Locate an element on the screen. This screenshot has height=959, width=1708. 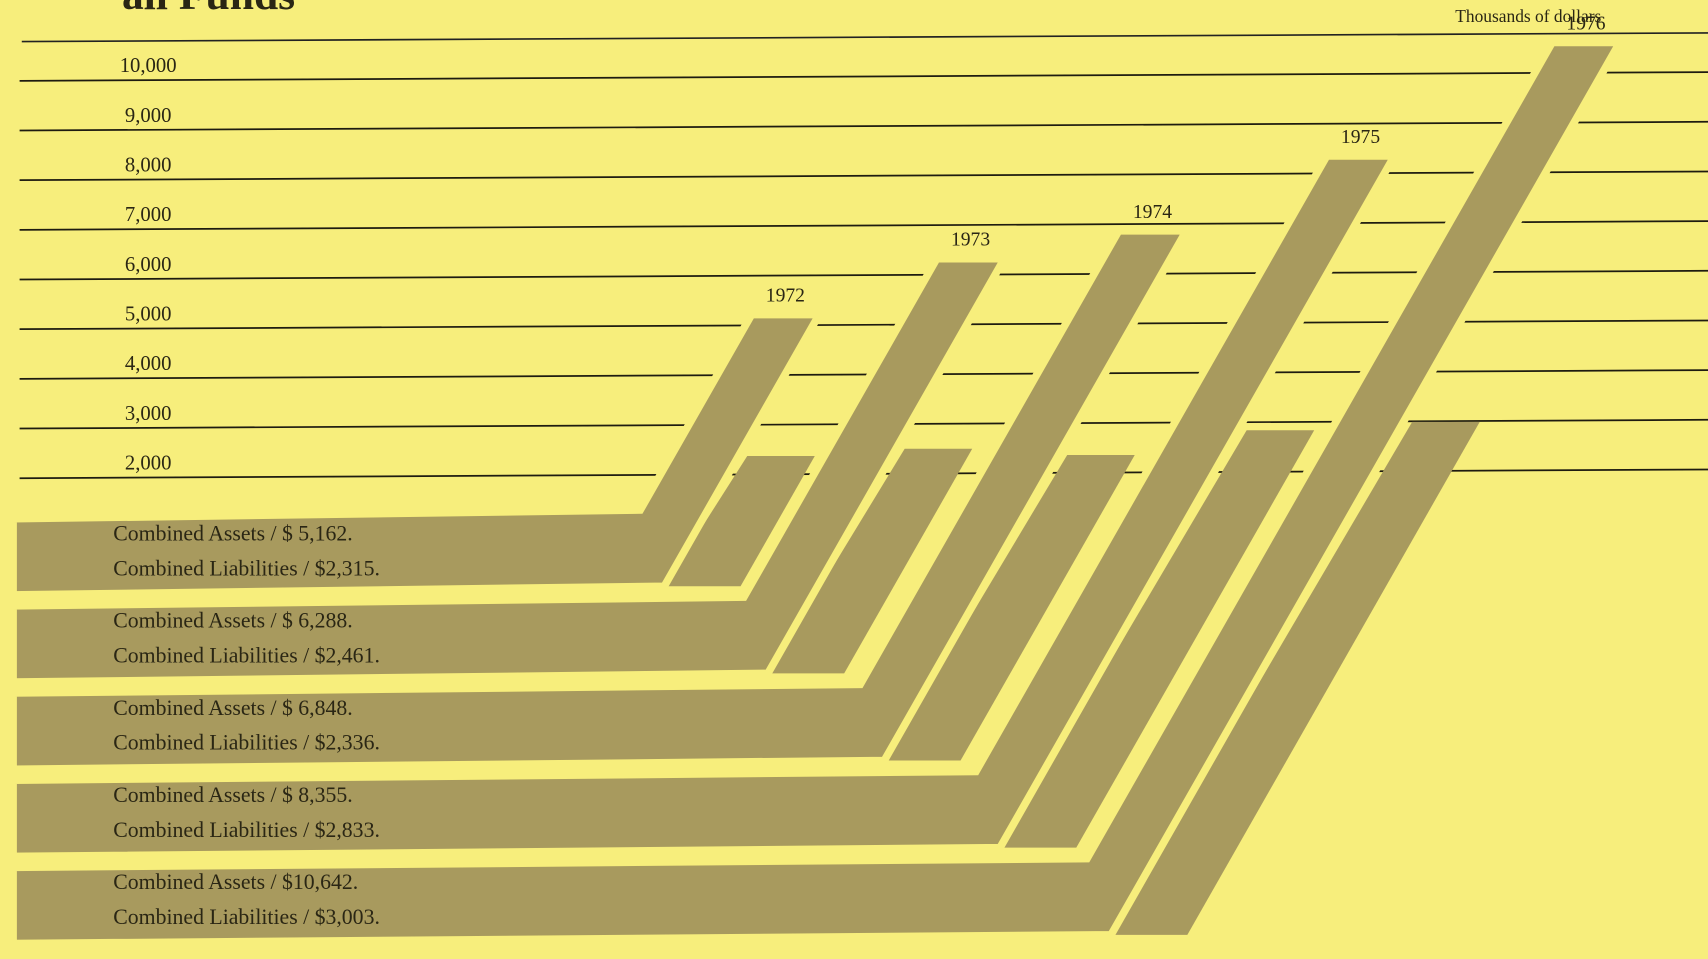
top-rule is located at coordinates (864, 37).